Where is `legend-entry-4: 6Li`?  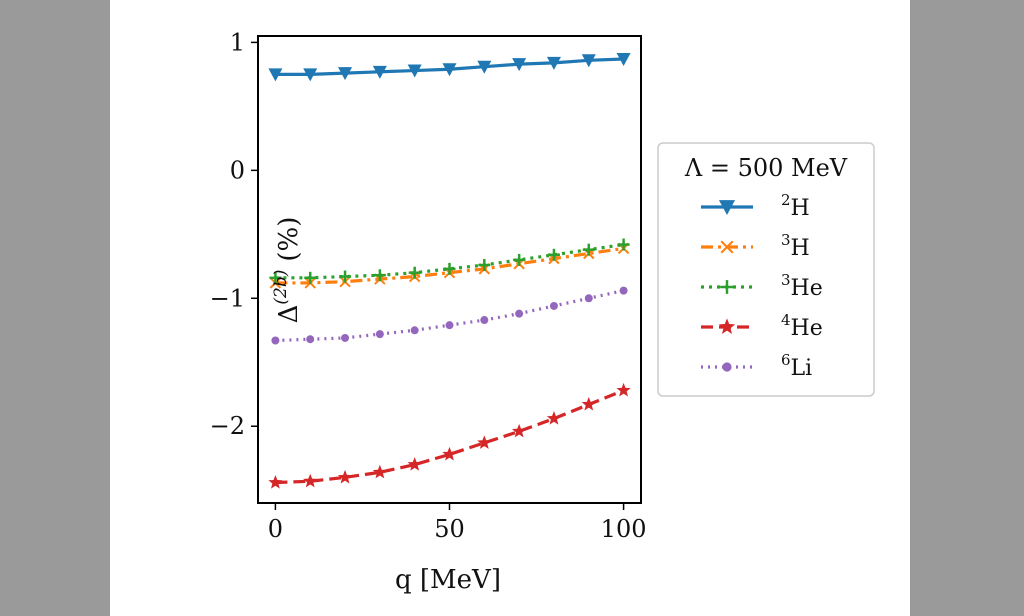
legend-entry-4: 6Li is located at coordinates (756, 366).